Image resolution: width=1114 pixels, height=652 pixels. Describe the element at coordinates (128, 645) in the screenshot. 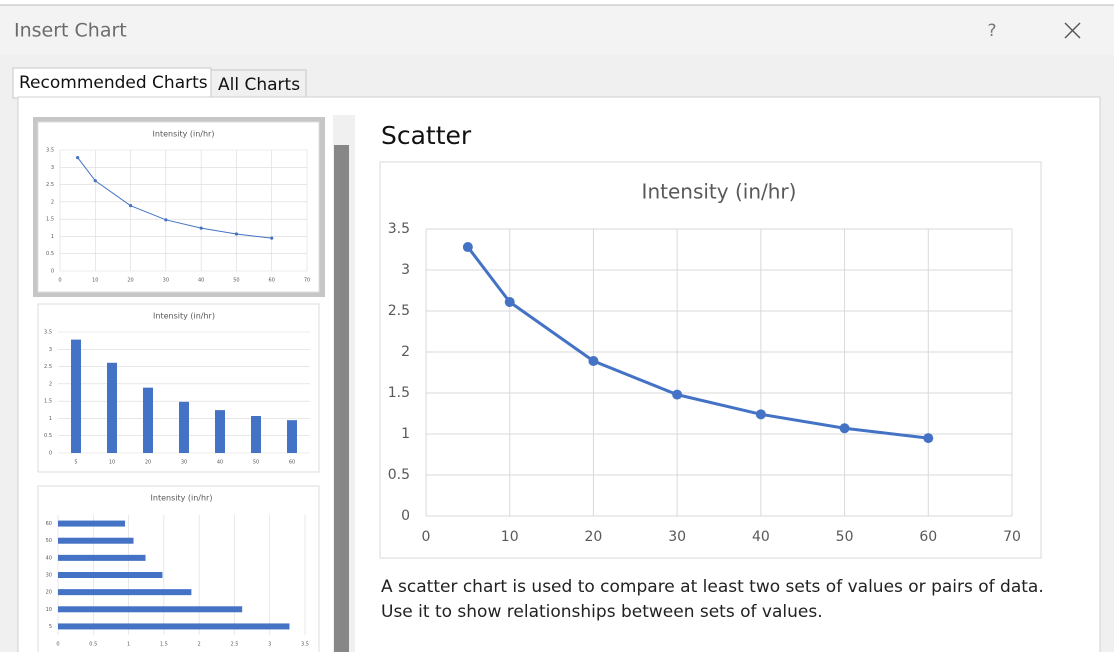

I see `x-tick-label: 1` at that location.